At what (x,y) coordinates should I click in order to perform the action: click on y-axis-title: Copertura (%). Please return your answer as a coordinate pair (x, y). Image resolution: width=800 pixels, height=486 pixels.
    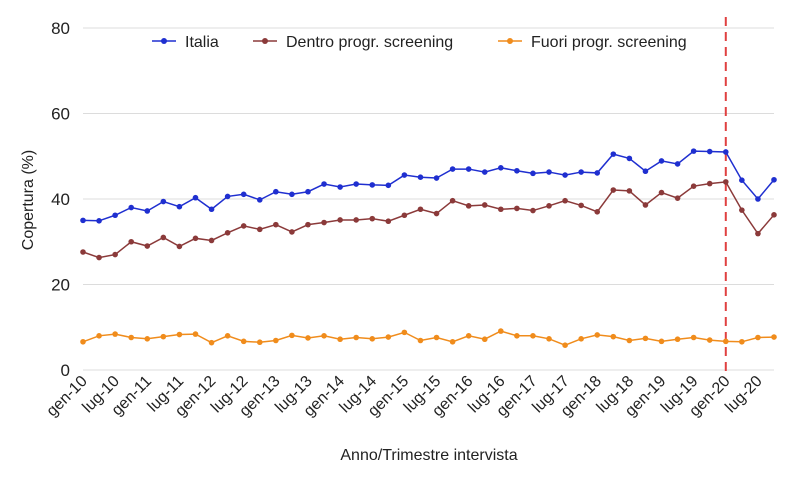
    Looking at the image, I should click on (28, 200).